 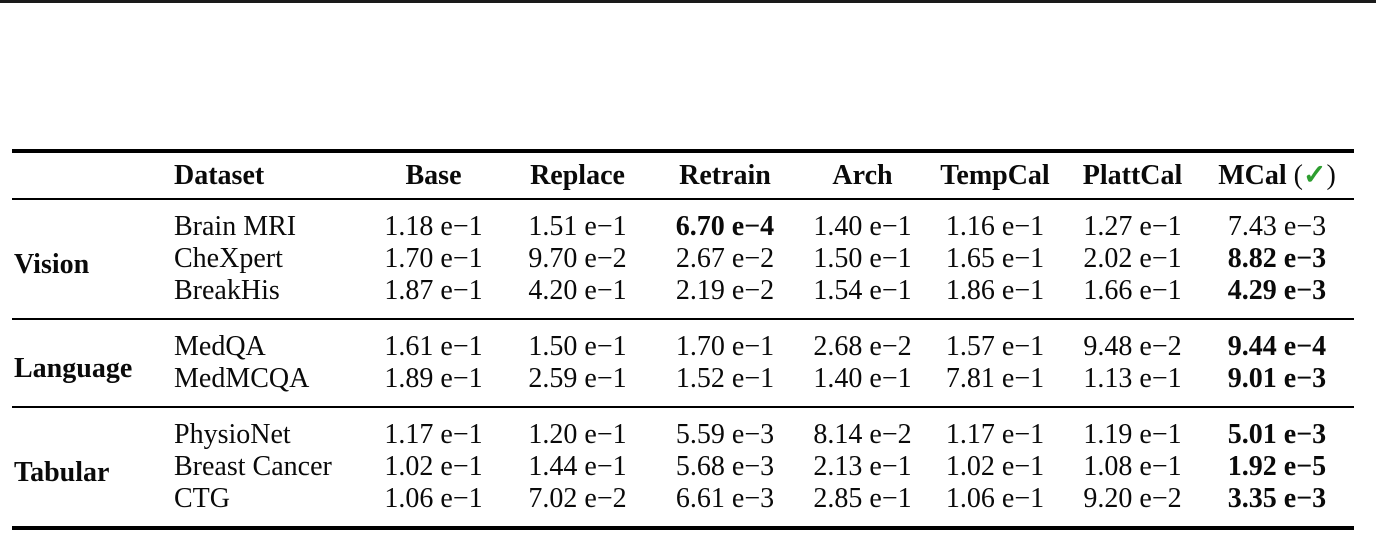 What do you see at coordinates (995, 346) in the screenshot?
I see `metric-cell: 1.57 e−1` at bounding box center [995, 346].